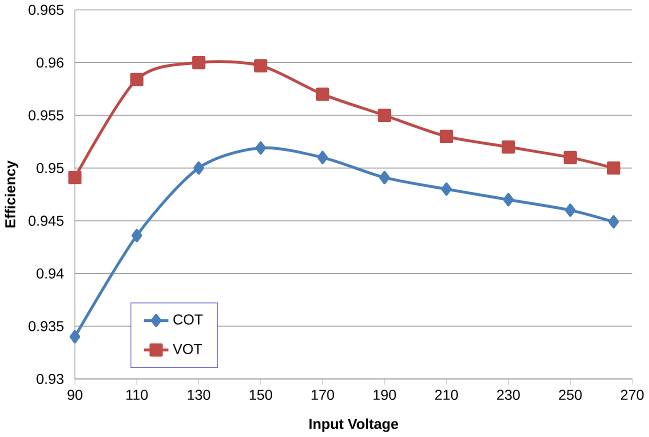 The width and height of the screenshot is (649, 437). What do you see at coordinates (50, 273) in the screenshot?
I see `y-tick-label: 0.94` at bounding box center [50, 273].